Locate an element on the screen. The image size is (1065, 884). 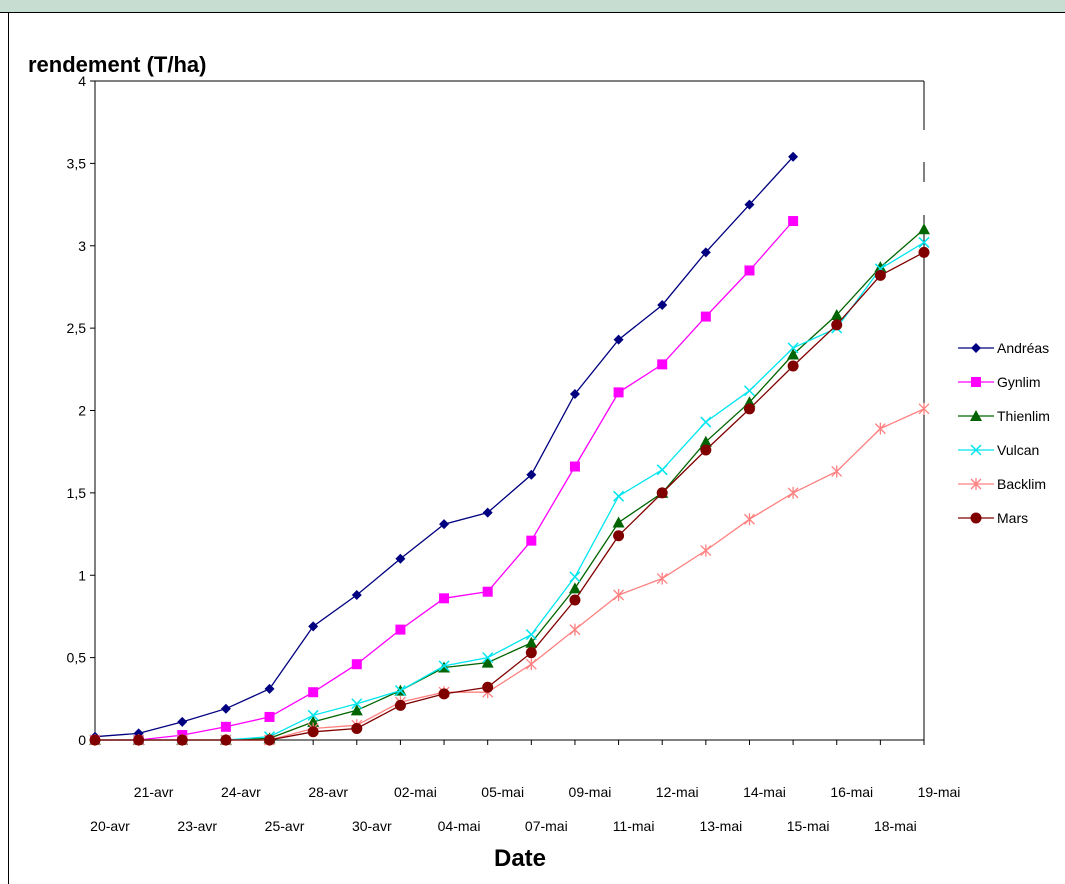
x-tick-label: 14-mai is located at coordinates (764, 792).